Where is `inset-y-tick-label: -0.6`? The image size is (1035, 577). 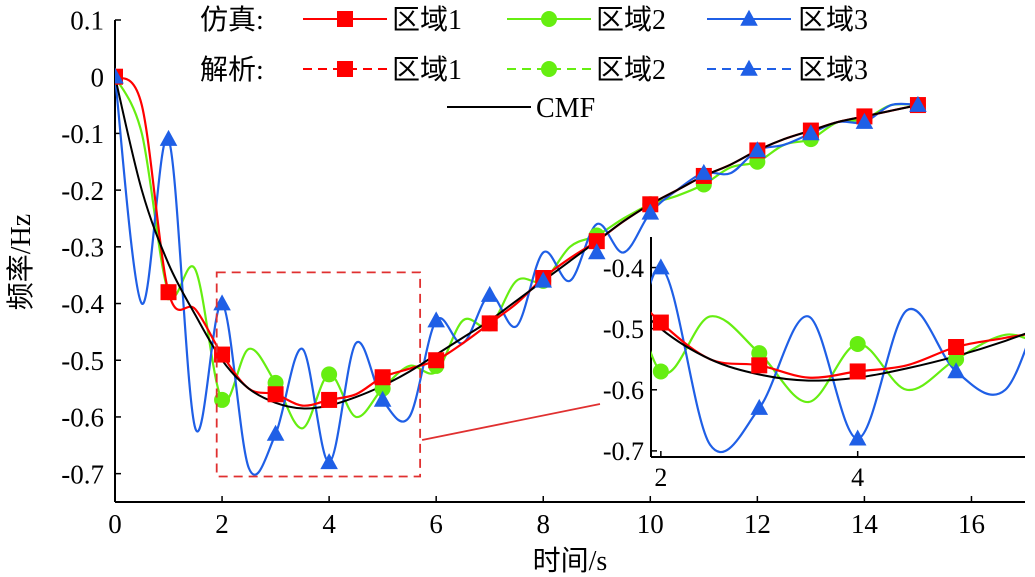
inset-y-tick-label: -0.6 is located at coordinates (623, 390).